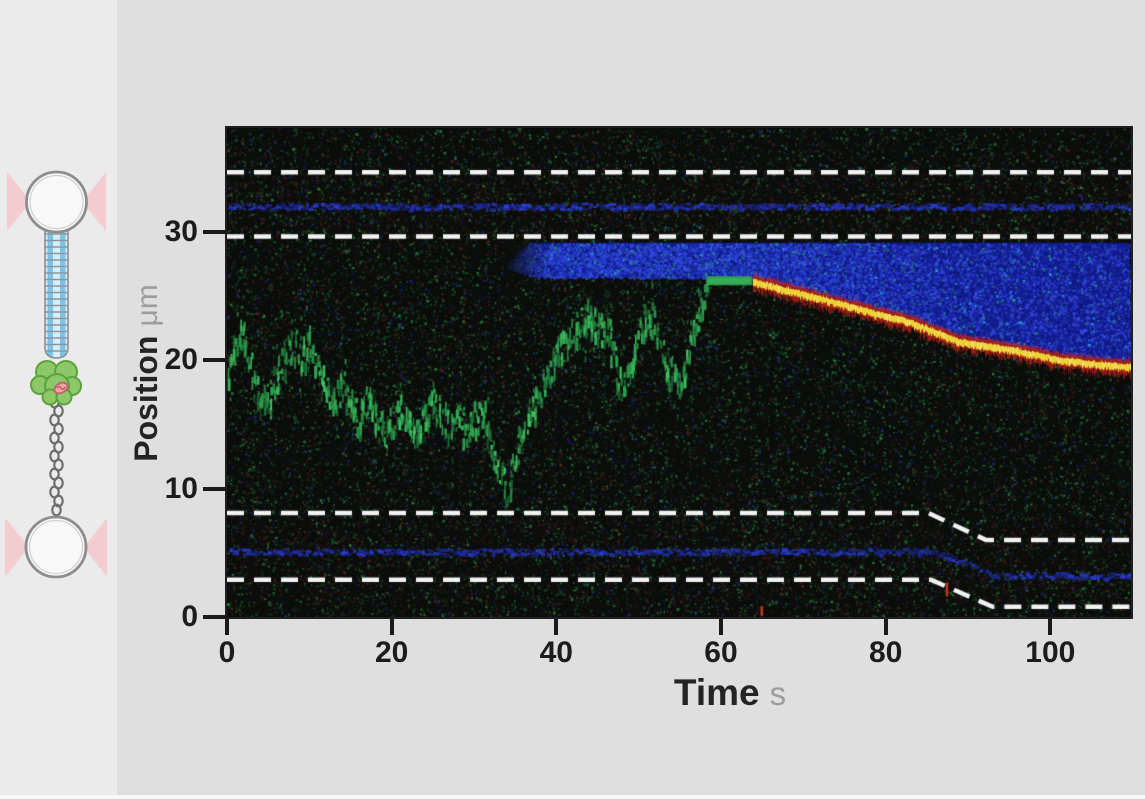  I want to click on y-axis-title: Position μm, so click(146, 373).